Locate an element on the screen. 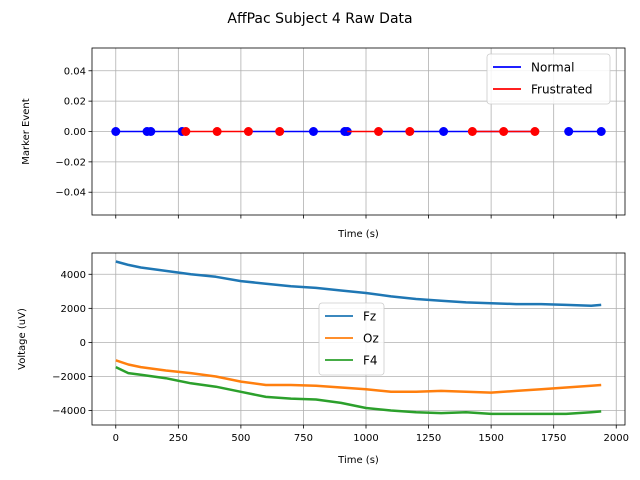 The image size is (640, 480). legend-label-oz: Oz is located at coordinates (371, 339).